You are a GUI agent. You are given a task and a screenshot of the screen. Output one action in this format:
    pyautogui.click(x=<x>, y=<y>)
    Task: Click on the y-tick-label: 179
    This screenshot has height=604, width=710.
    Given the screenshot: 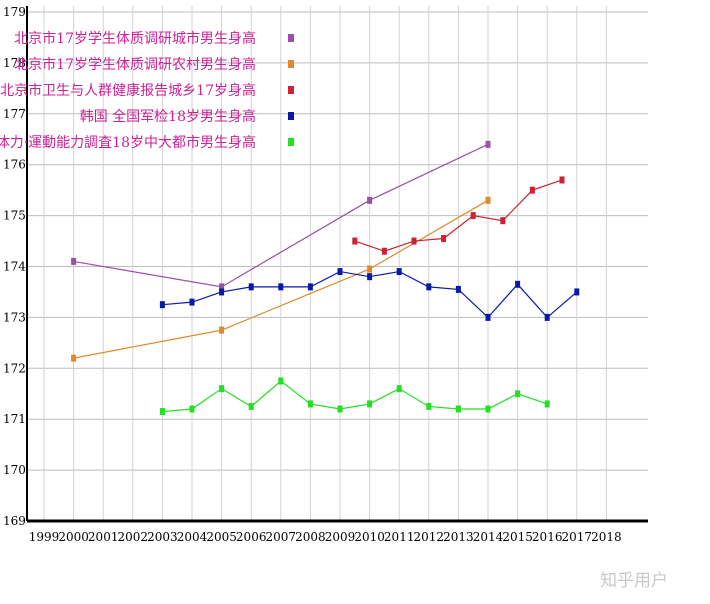 What is the action you would take?
    pyautogui.click(x=14, y=12)
    